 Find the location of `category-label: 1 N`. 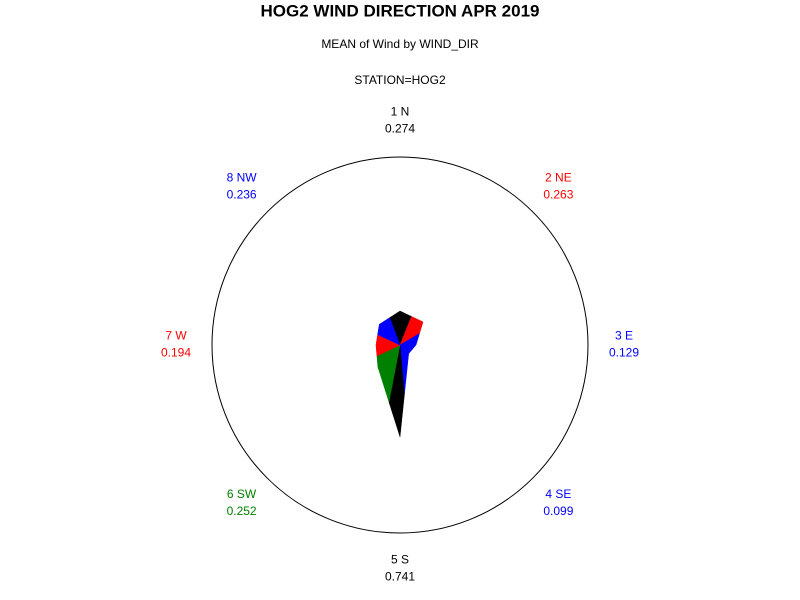

category-label: 1 N is located at coordinates (400, 112).